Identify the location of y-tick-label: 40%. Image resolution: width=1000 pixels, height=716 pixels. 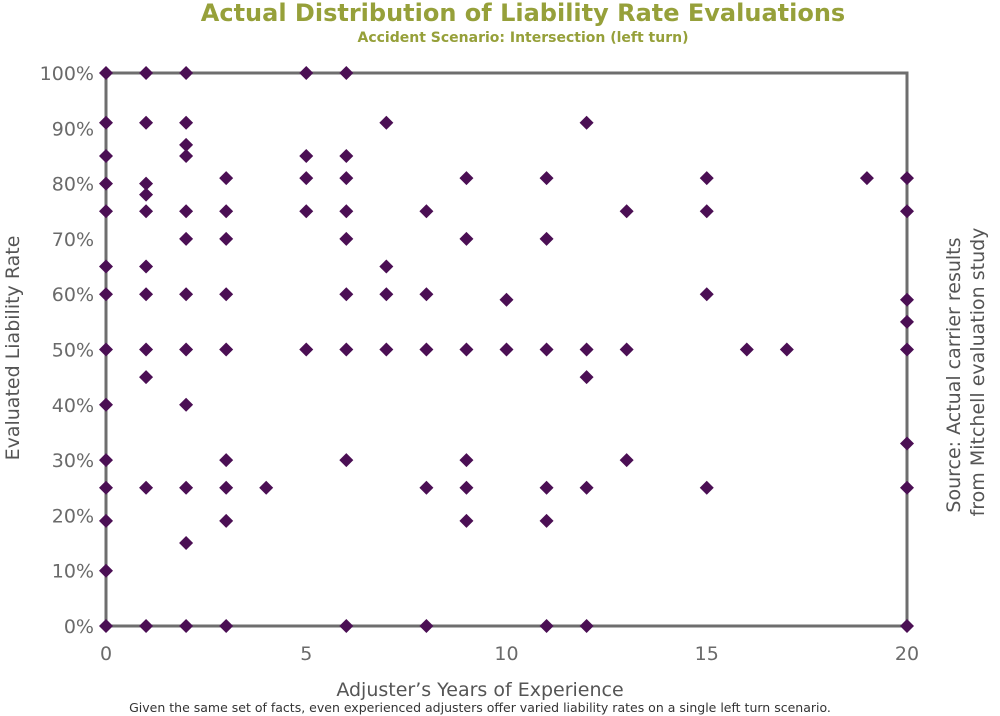
(73, 406).